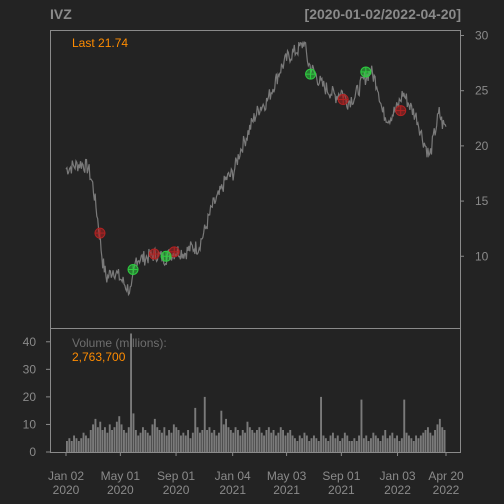 This screenshot has height=504, width=504. What do you see at coordinates (482, 91) in the screenshot?
I see `price-y-tick-label: 25` at bounding box center [482, 91].